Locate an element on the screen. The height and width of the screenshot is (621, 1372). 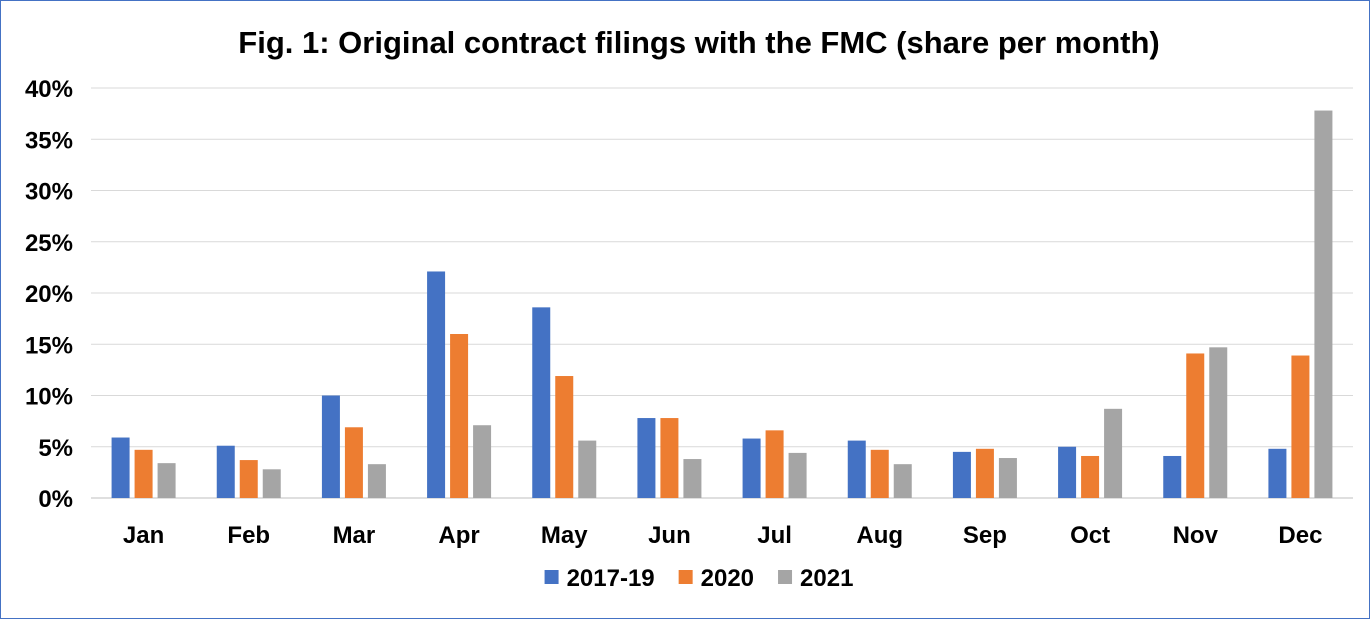
x-tick-label: Apr is located at coordinates (458, 535).